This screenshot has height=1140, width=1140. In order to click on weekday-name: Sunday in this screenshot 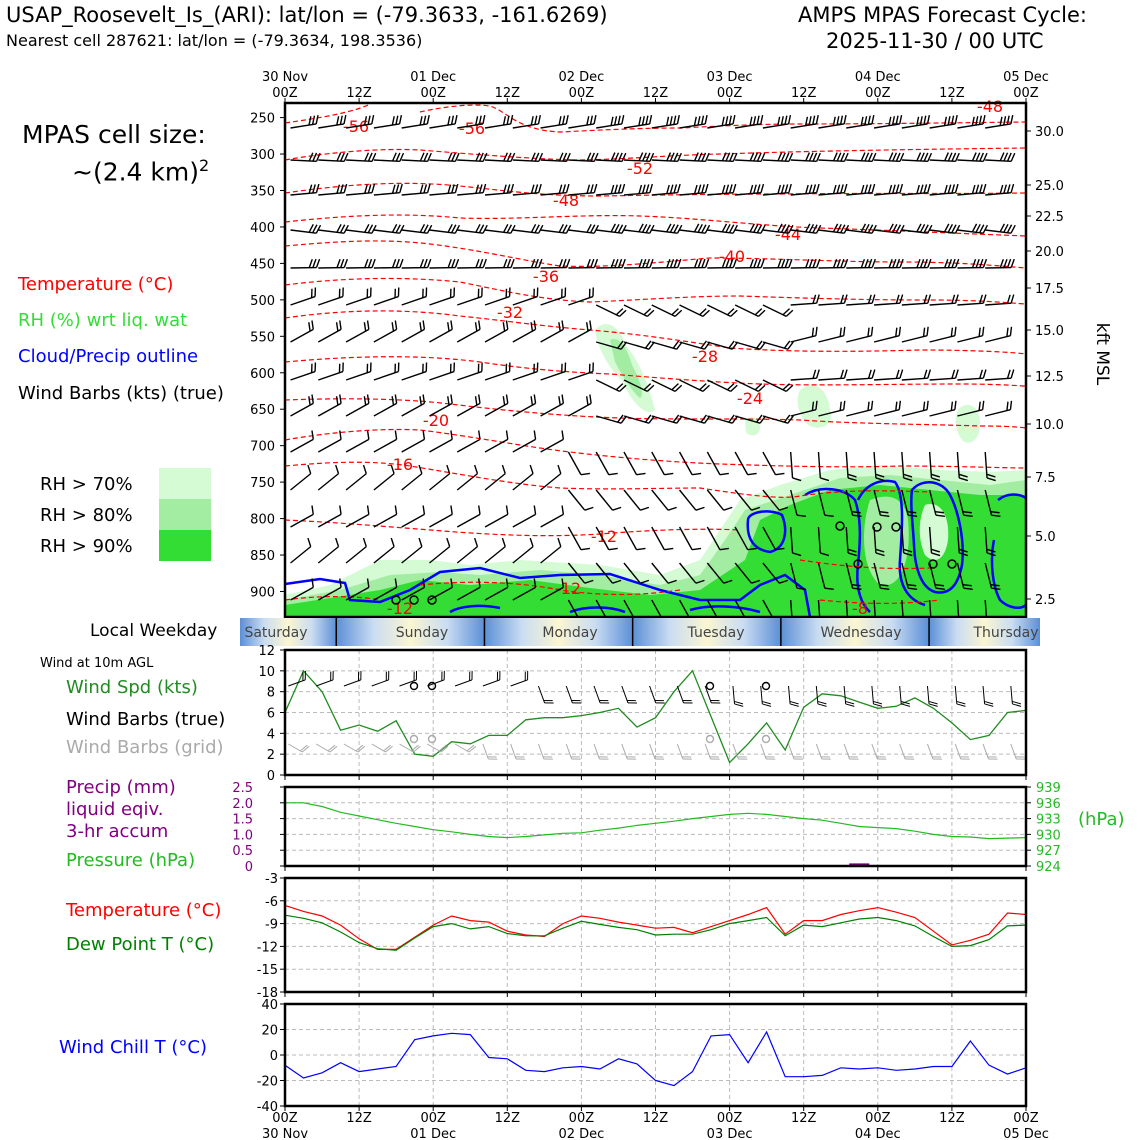, I will do `click(422, 633)`.